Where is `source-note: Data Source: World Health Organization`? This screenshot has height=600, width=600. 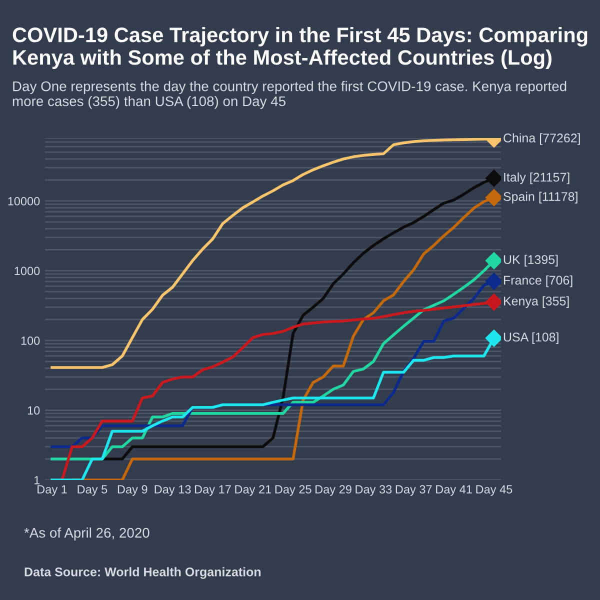 source-note: Data Source: World Health Organization is located at coordinates (142, 573).